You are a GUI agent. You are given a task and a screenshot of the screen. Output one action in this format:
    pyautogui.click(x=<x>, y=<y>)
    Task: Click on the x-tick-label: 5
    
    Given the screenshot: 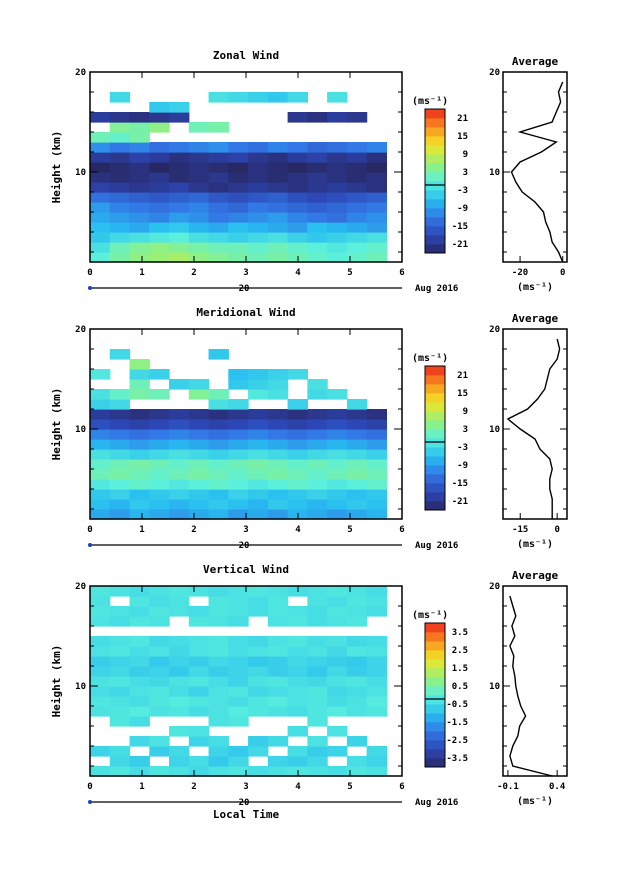 What is the action you would take?
    pyautogui.click(x=349, y=787)
    